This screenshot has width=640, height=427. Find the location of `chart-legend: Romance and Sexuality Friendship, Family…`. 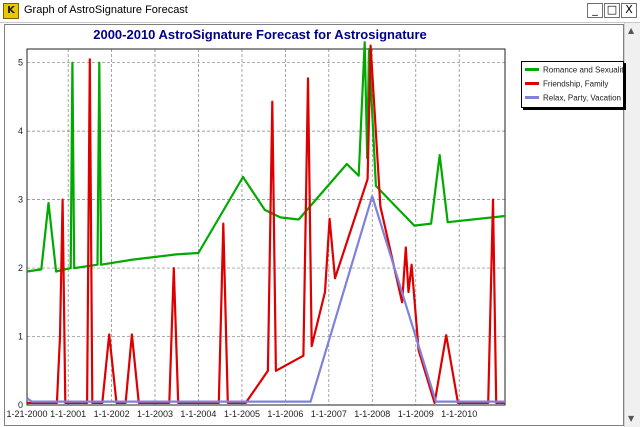

chart-legend: Romance and Sexuality Friendship, Family… is located at coordinates (572, 84).